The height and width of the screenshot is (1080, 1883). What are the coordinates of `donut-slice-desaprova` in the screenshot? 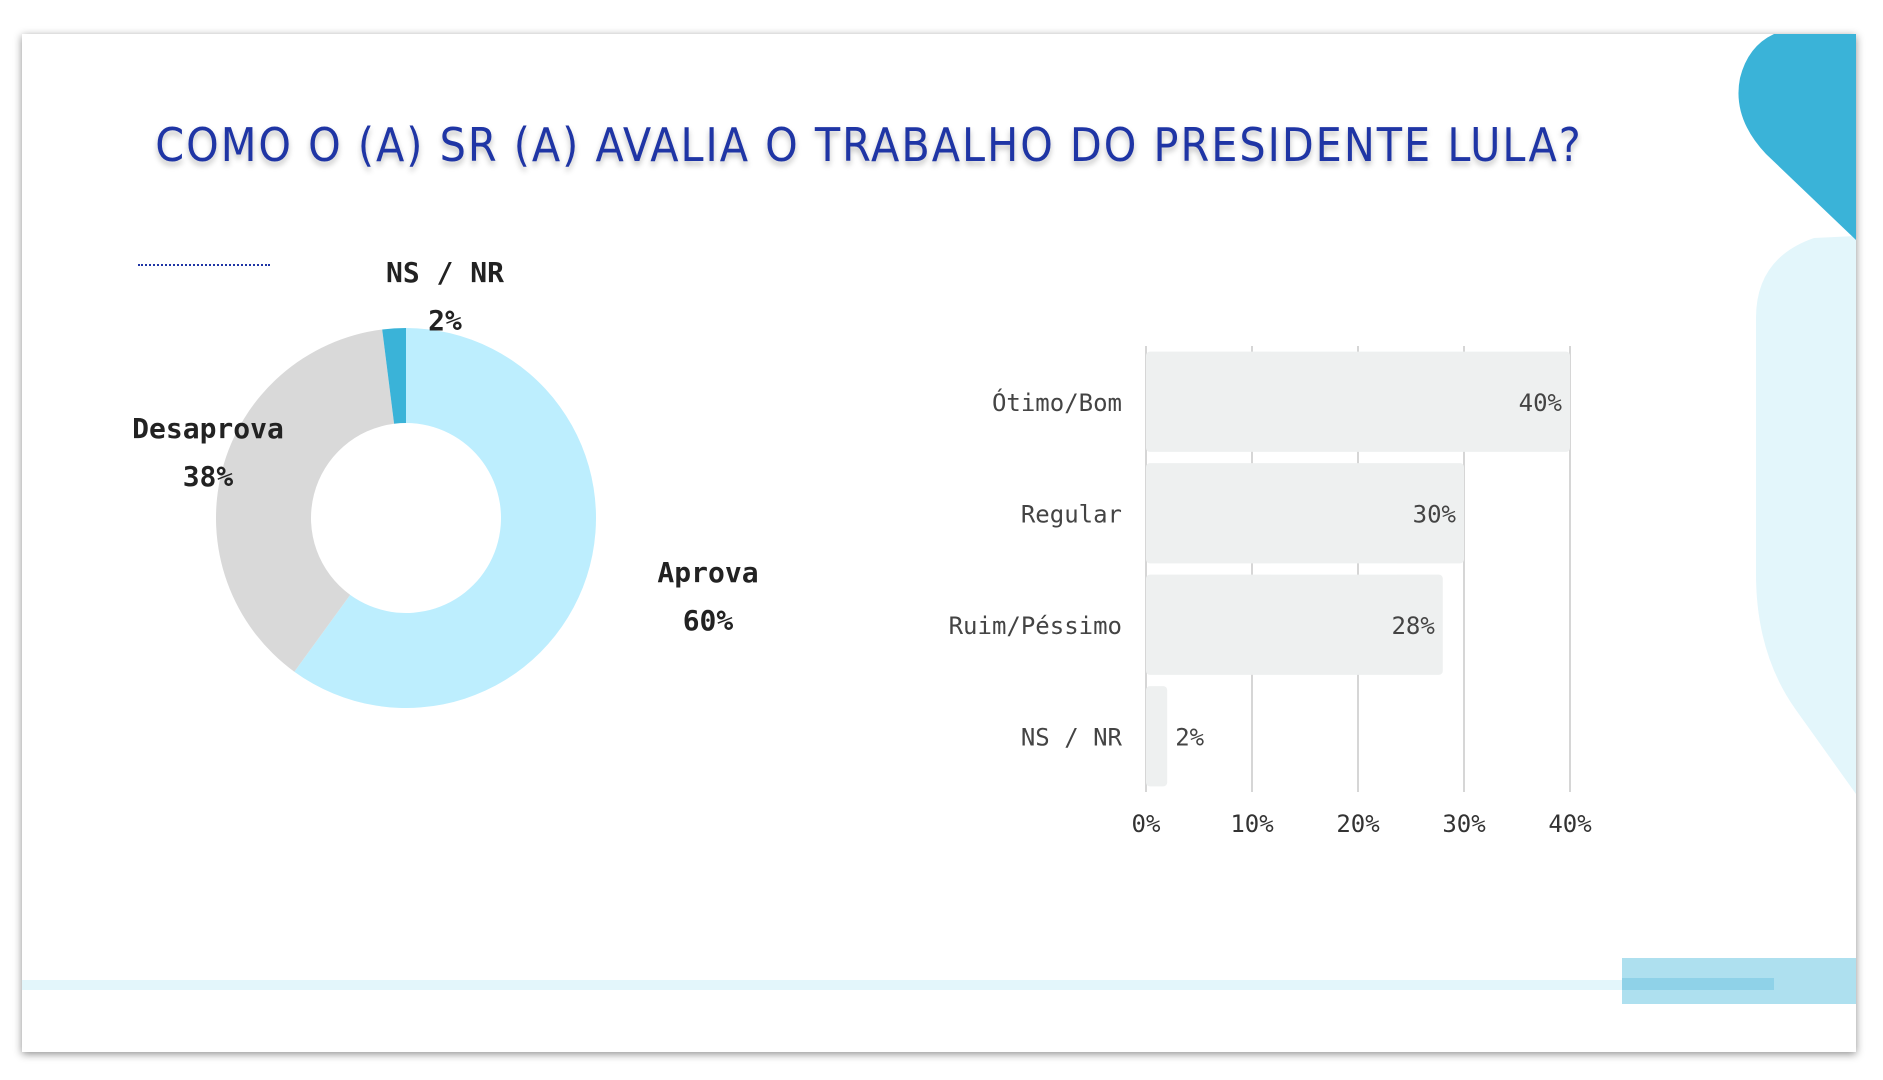 It's located at (305, 500).